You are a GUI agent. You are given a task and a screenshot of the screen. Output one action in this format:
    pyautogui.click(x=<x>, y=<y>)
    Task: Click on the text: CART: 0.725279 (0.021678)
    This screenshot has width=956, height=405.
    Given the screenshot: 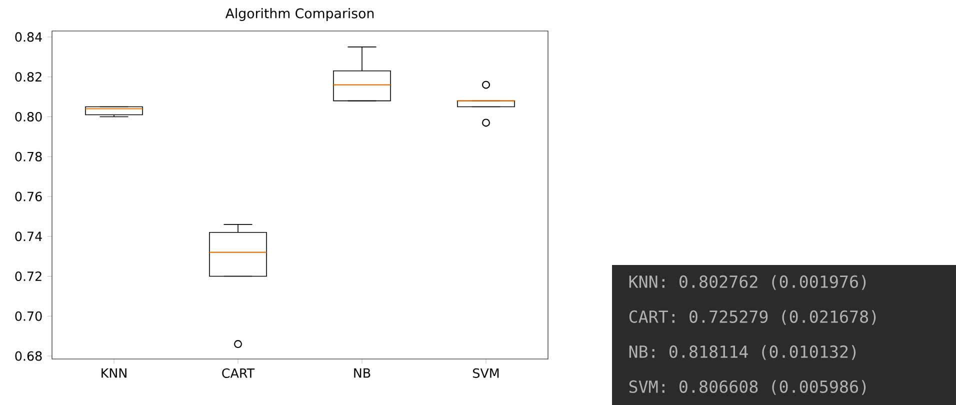 What is the action you would take?
    pyautogui.click(x=752, y=317)
    